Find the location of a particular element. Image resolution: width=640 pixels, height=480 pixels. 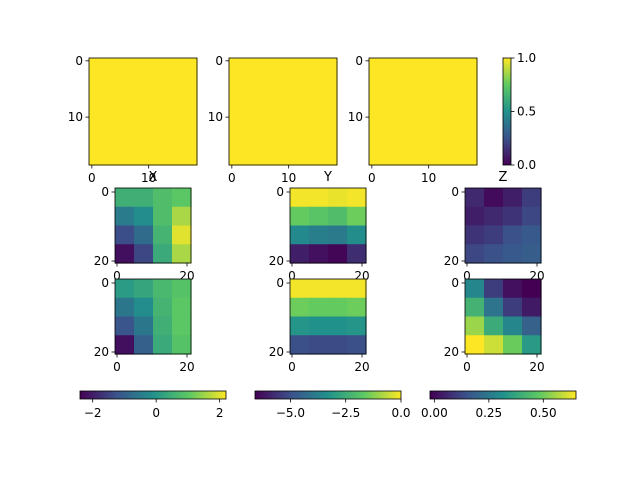

colorbar-tick-label: 2 is located at coordinates (220, 413).